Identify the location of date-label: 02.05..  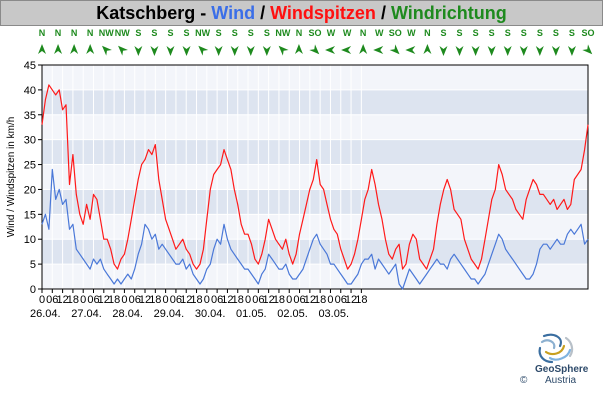
(292, 314).